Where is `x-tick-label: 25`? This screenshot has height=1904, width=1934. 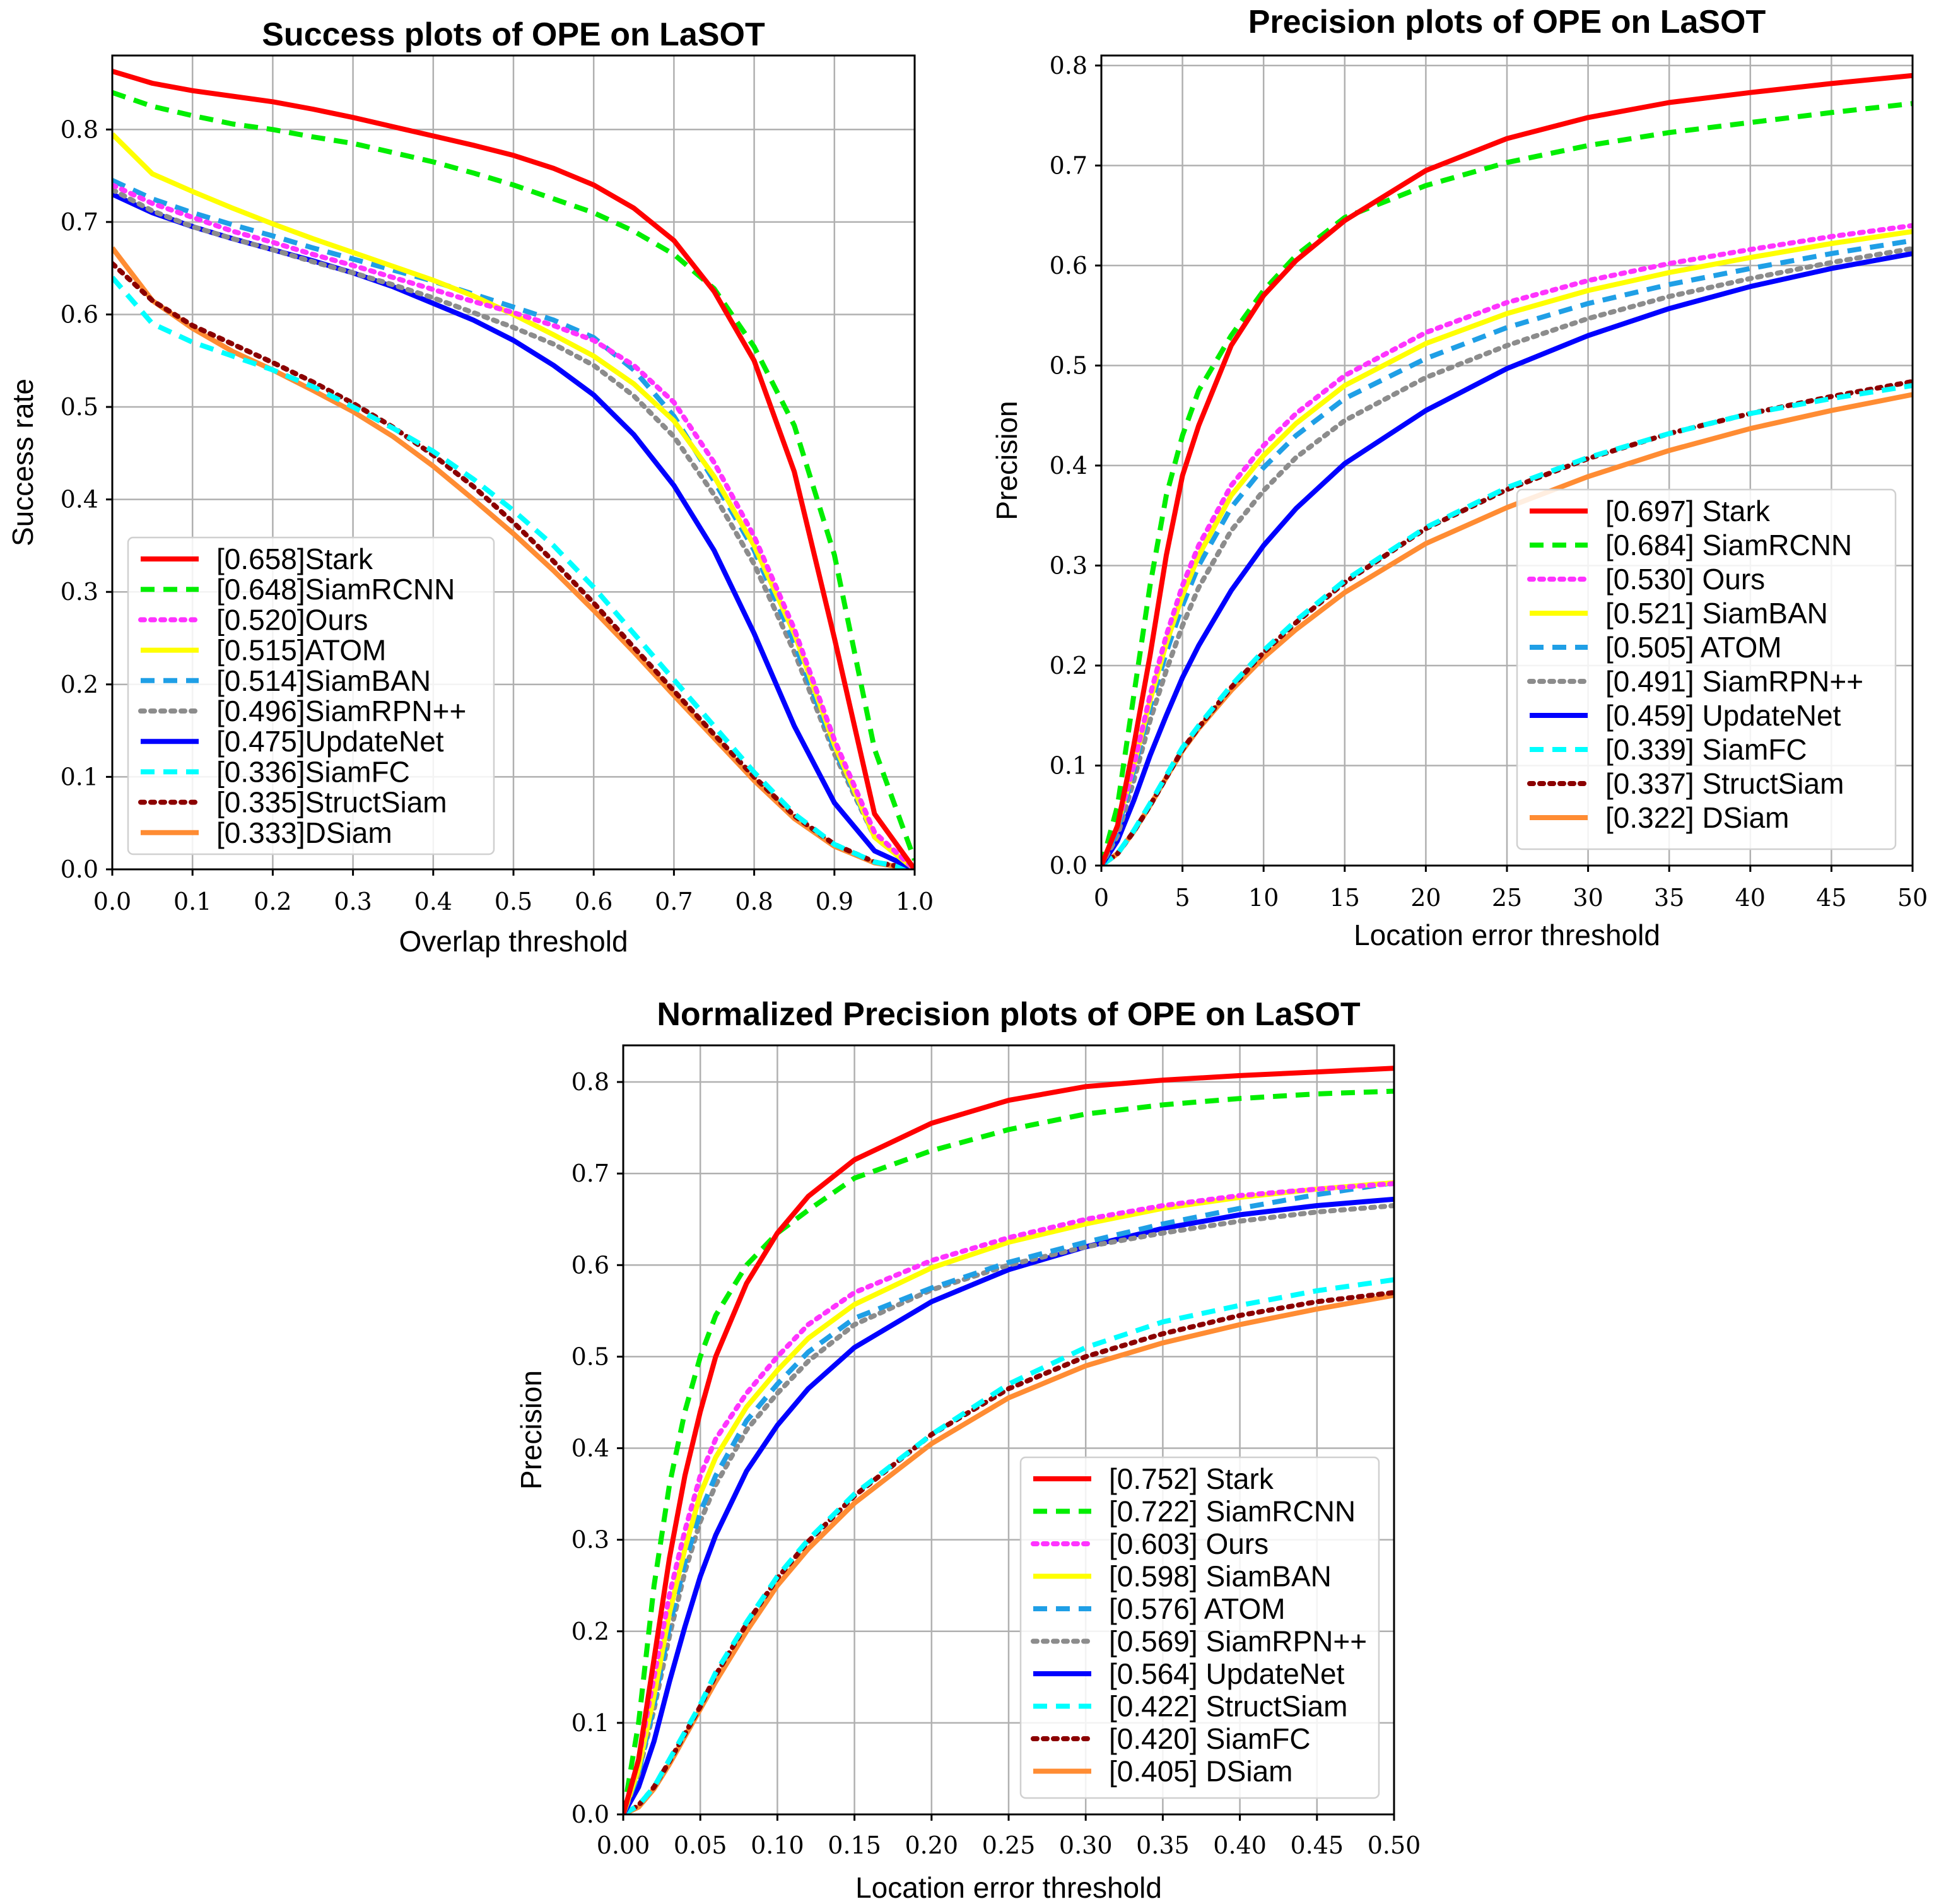 x-tick-label: 25 is located at coordinates (1507, 898).